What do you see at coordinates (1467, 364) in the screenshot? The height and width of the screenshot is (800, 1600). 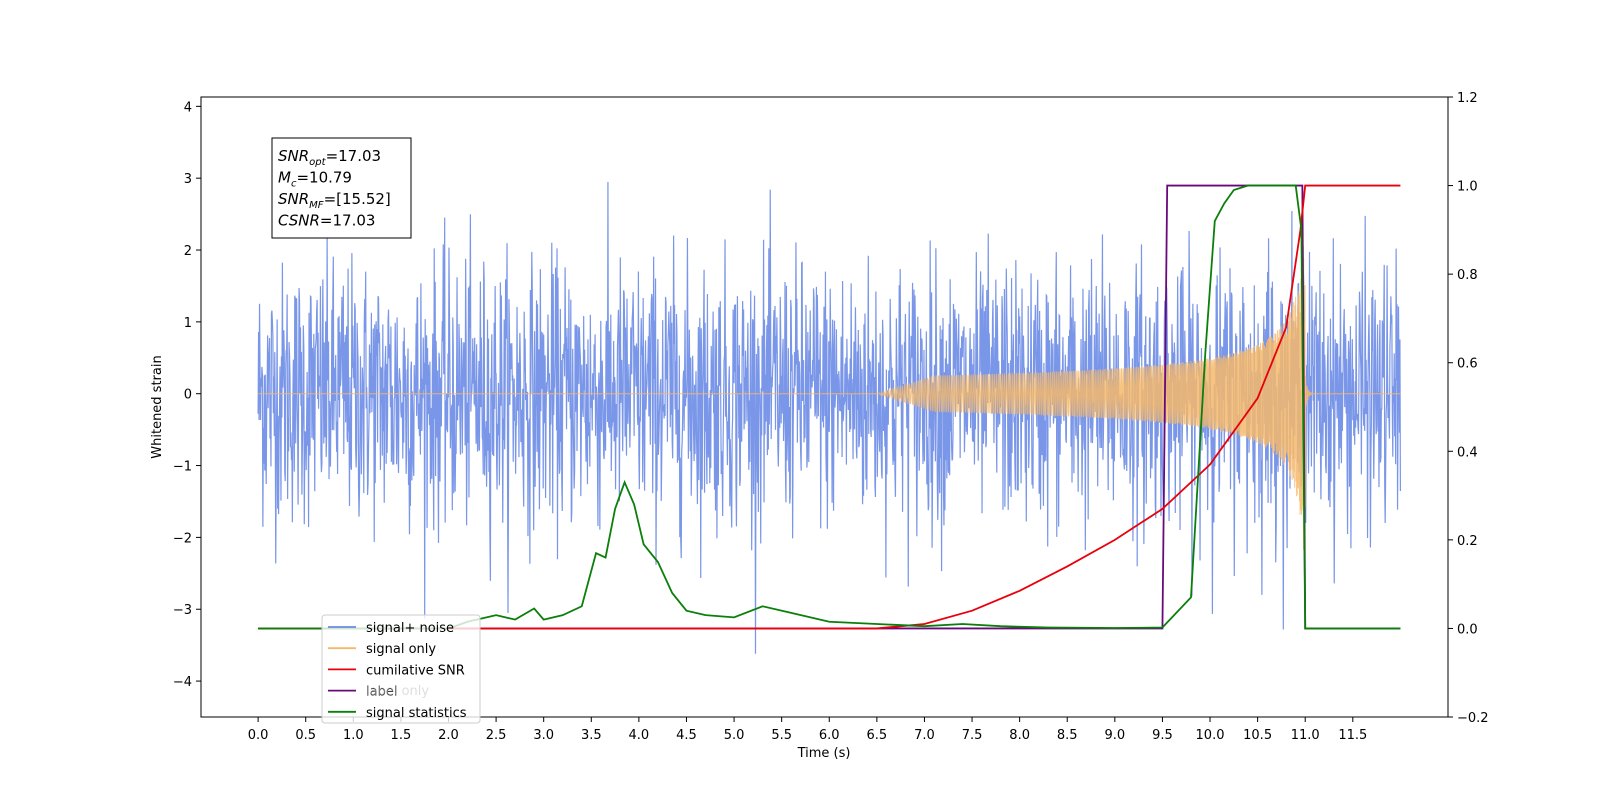 I see `y2-tick-label: 0.6` at bounding box center [1467, 364].